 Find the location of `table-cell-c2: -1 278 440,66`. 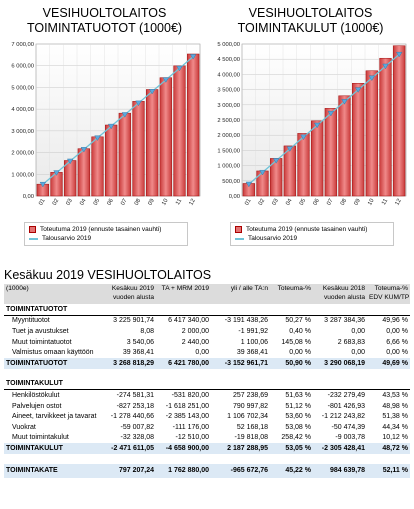

table-cell-c2: -1 278 440,66 is located at coordinates (132, 417).